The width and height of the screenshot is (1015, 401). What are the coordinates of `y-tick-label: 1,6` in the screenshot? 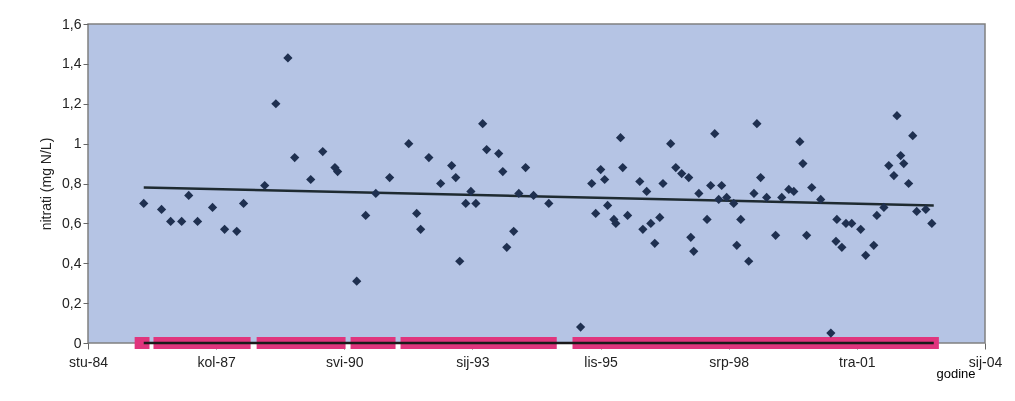 It's located at (72, 23).